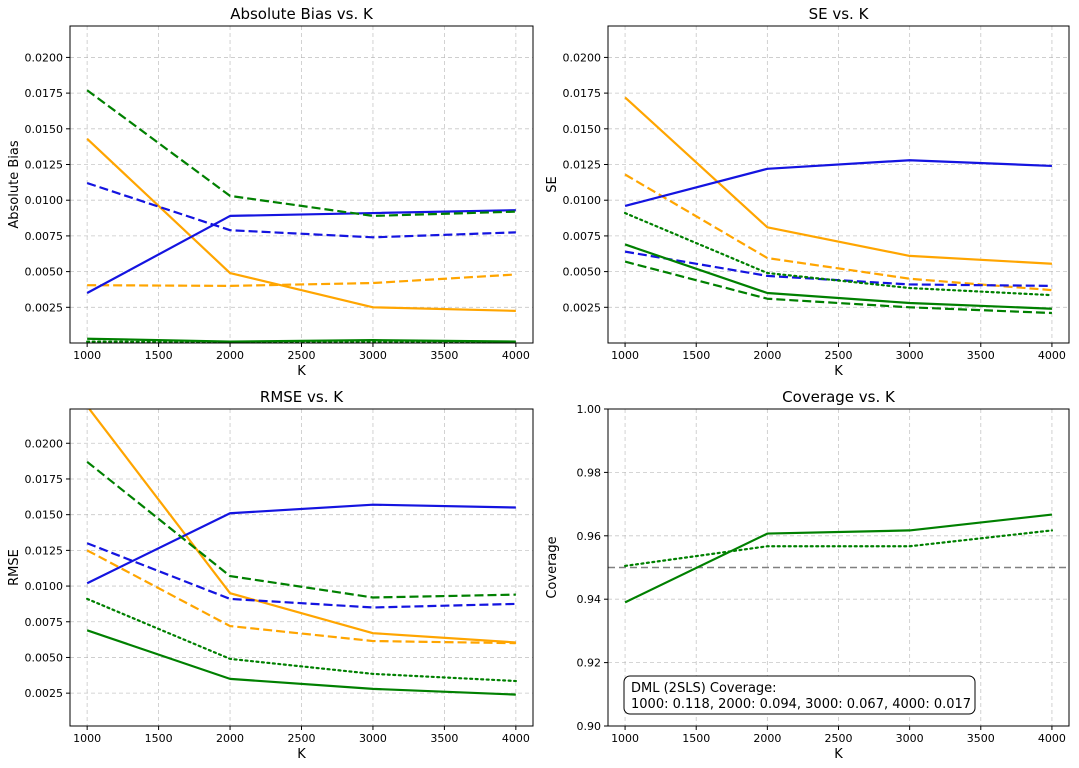 The image size is (1079, 768). Describe the element at coordinates (589, 409) in the screenshot. I see `y-tick-label: 1.00` at that location.